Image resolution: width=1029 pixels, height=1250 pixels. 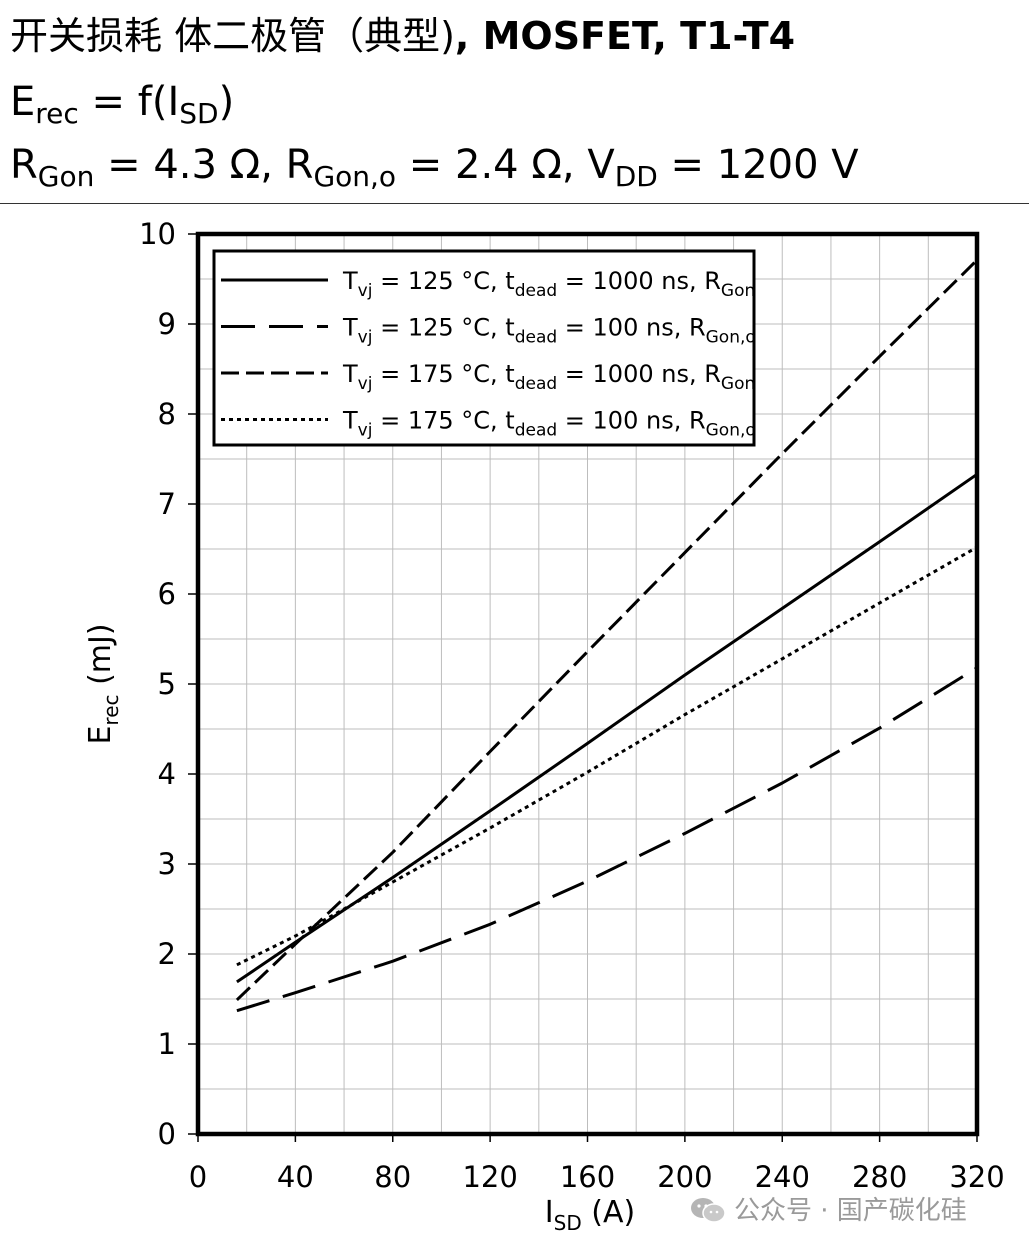 What do you see at coordinates (167, 864) in the screenshot?
I see `y-tick-label: 3` at bounding box center [167, 864].